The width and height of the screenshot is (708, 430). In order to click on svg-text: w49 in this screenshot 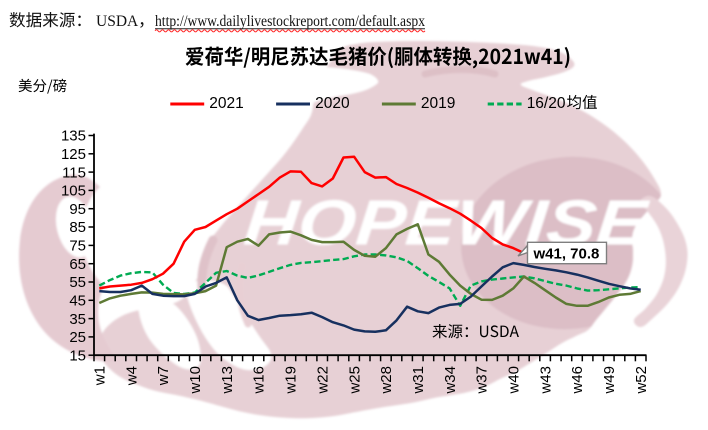, I will do `click(609, 380)`.